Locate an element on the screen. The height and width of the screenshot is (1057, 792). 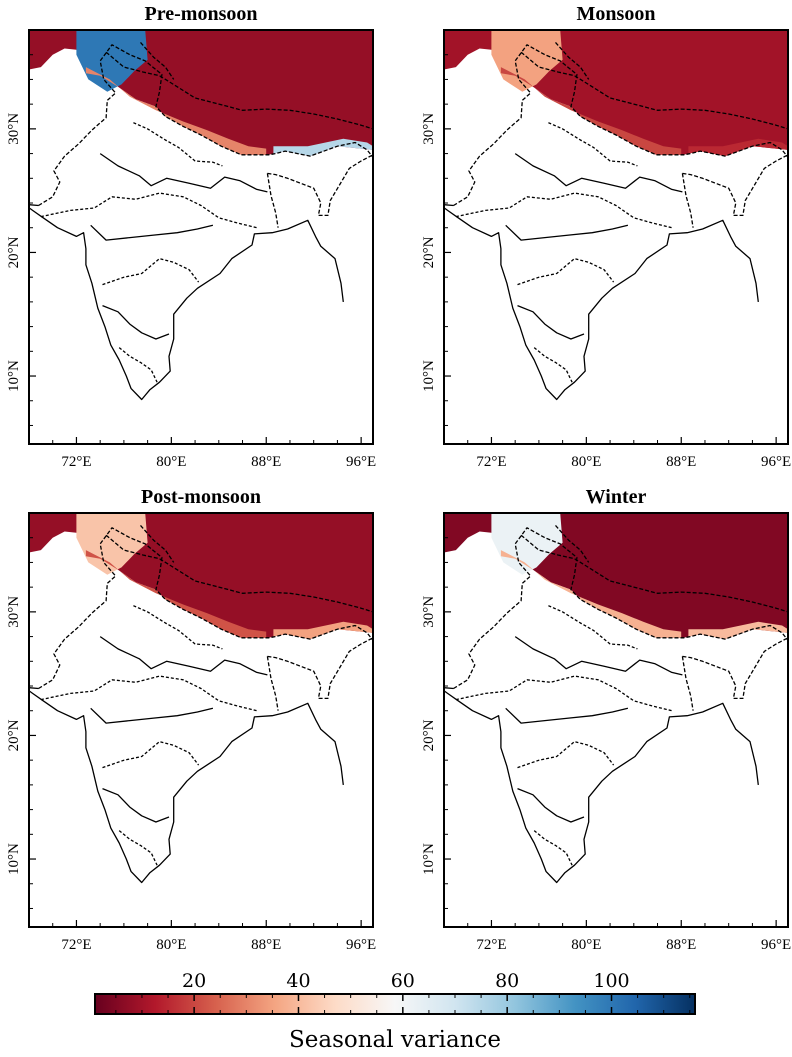
panel-title: Post-monsoon is located at coordinates (201, 497).